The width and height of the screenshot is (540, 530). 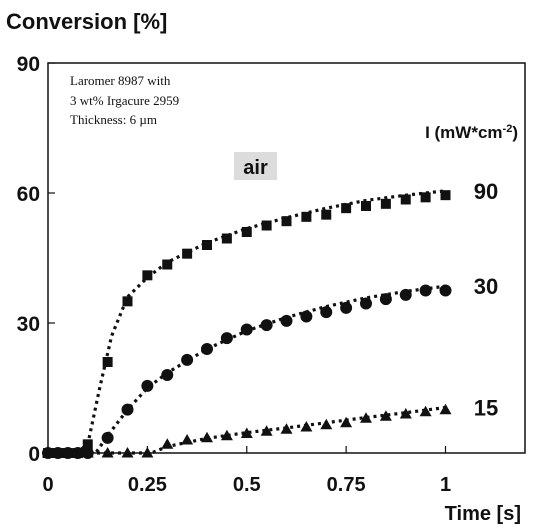 I want to click on series-labels: 90 30 15, so click(x=486, y=300).